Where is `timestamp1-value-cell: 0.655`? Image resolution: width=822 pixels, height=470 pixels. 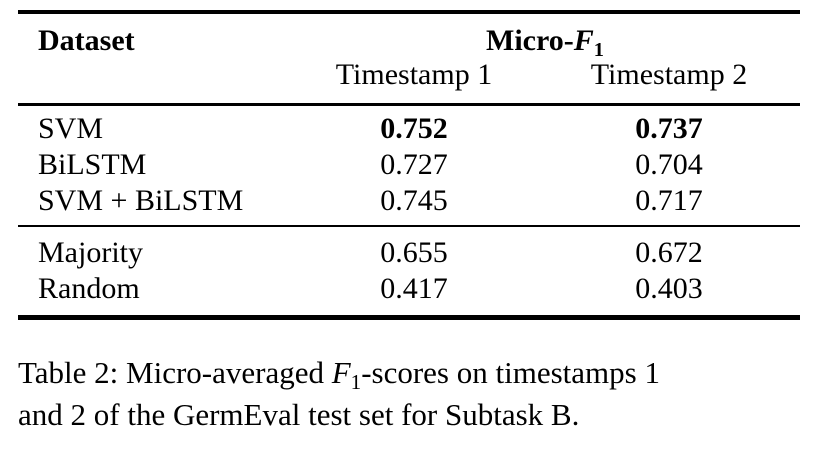 timestamp1-value-cell: 0.655 is located at coordinates (414, 252).